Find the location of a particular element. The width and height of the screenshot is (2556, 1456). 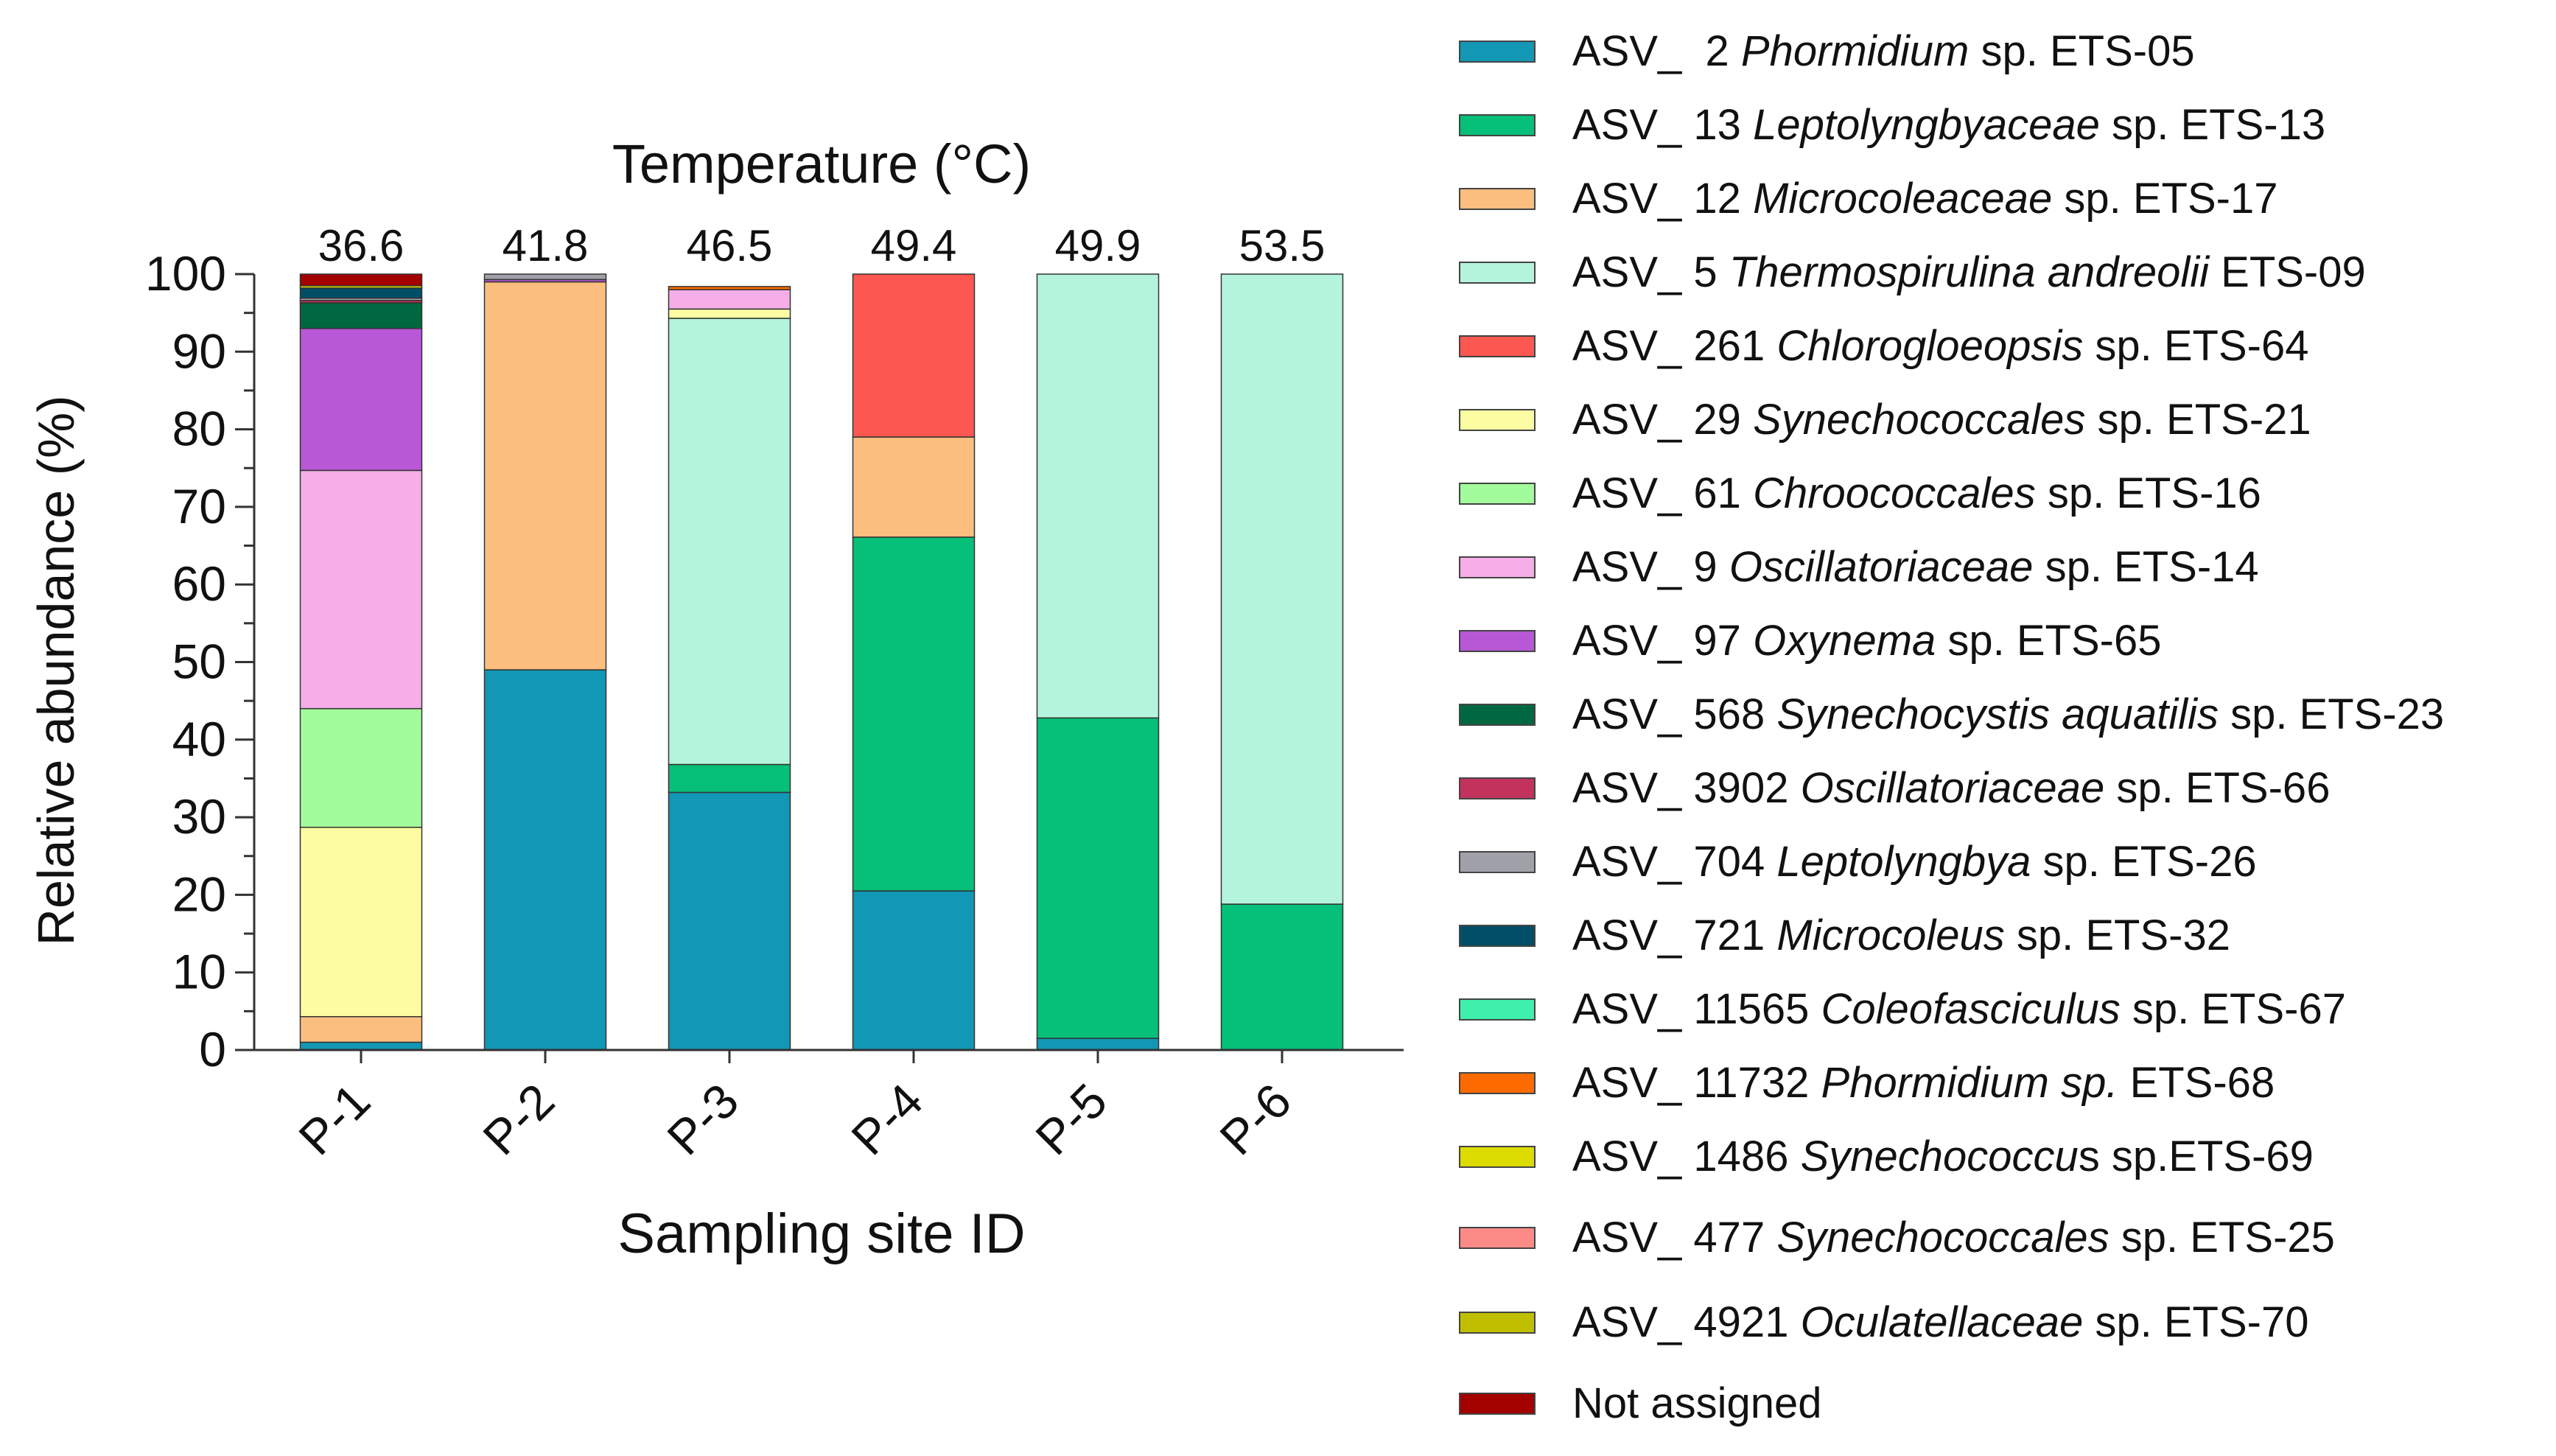

legend-label-taxon: Thermospirulina andreolii is located at coordinates (1969, 272).